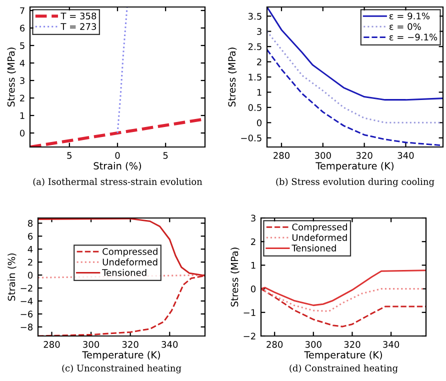 The width and height of the screenshot is (446, 381). What do you see at coordinates (122, 369) in the screenshot?
I see `text: (c) Unconstrained heating` at bounding box center [122, 369].